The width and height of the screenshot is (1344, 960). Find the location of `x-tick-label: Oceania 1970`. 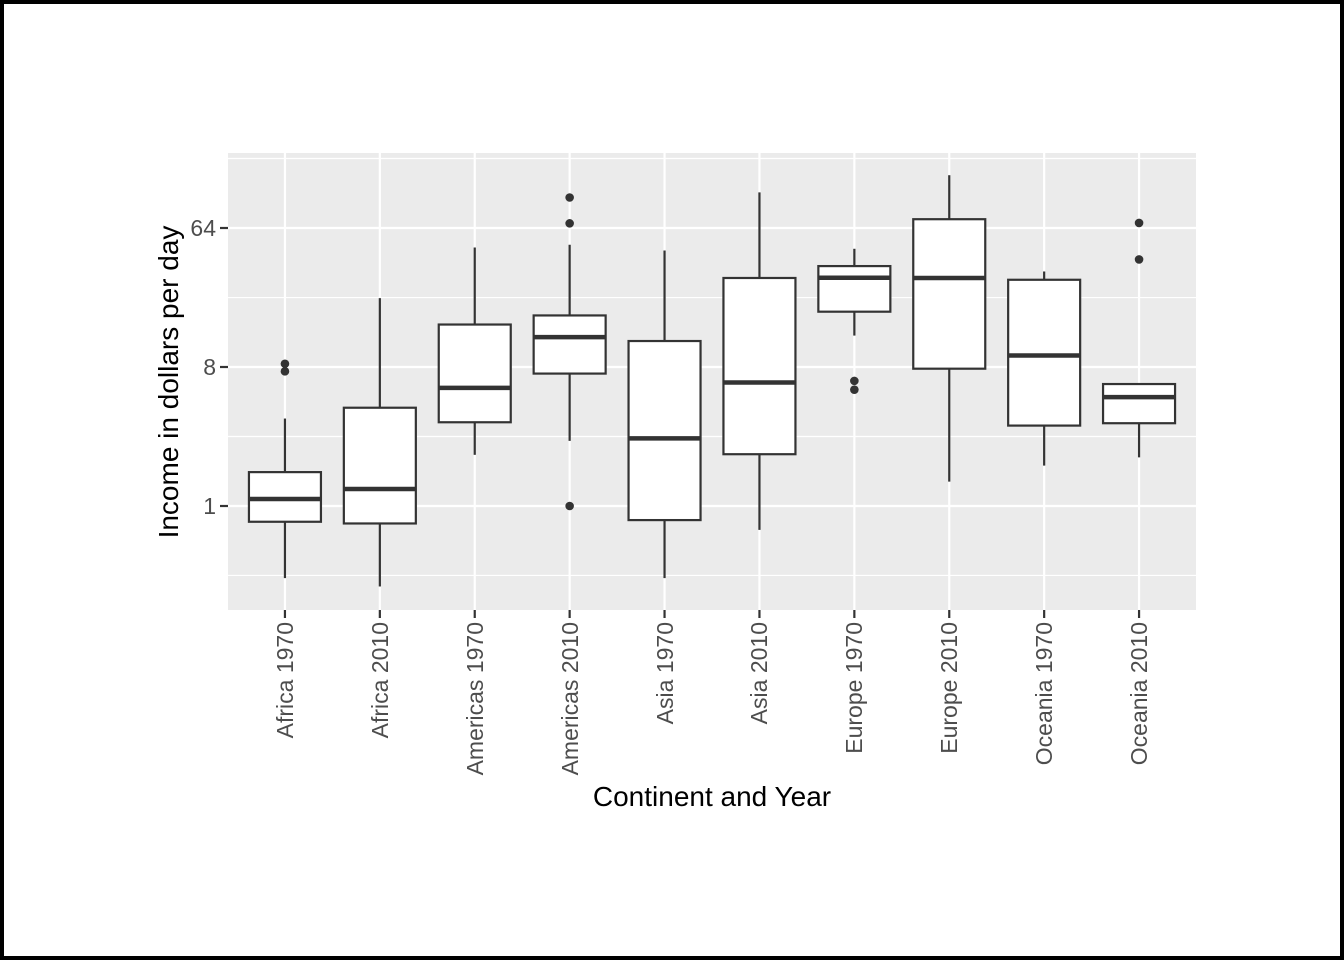

x-tick-label: Oceania 1970 is located at coordinates (1044, 694).